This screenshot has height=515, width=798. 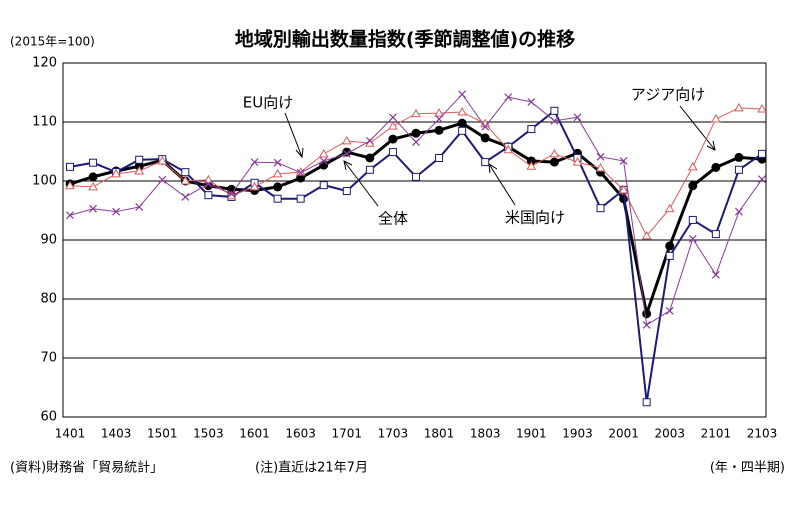 What do you see at coordinates (668, 95) in the screenshot?
I see `series-label: アジア向け` at bounding box center [668, 95].